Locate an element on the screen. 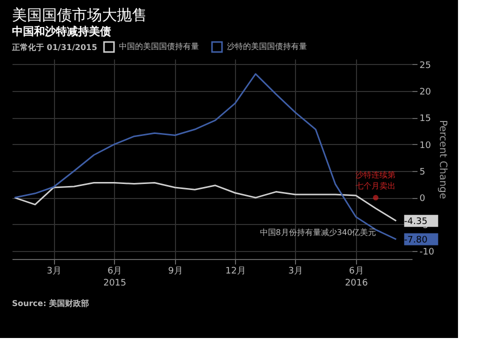 The width and height of the screenshot is (500, 362). source-note: Source: 美国财政部 is located at coordinates (51, 303).